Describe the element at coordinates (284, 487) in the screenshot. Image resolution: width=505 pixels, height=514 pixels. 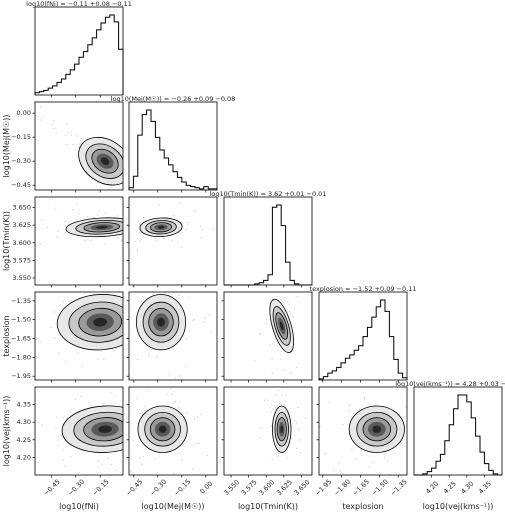
I see `x-tick-label: 3.625` at that location.